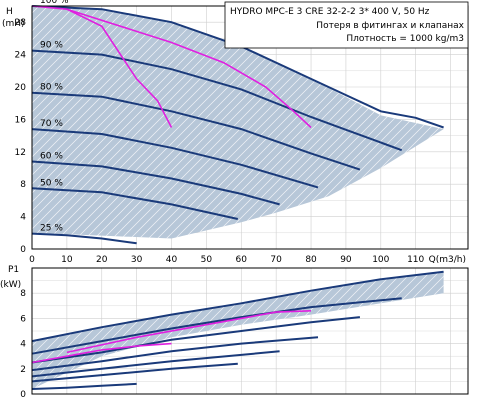 The image size is (500, 400). What do you see at coordinates (21, 120) in the screenshot?
I see `head-y-tick-label: 16` at bounding box center [21, 120].